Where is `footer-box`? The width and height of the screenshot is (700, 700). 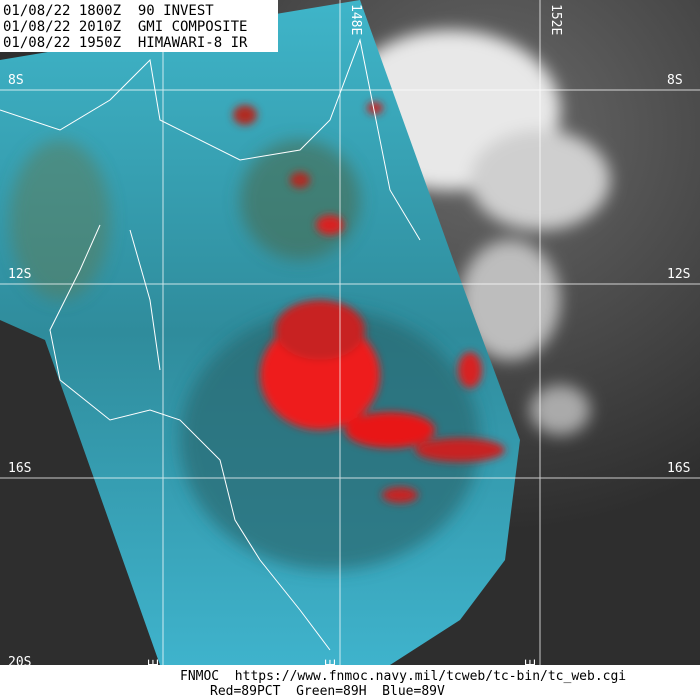 footer-box is located at coordinates (350, 682).